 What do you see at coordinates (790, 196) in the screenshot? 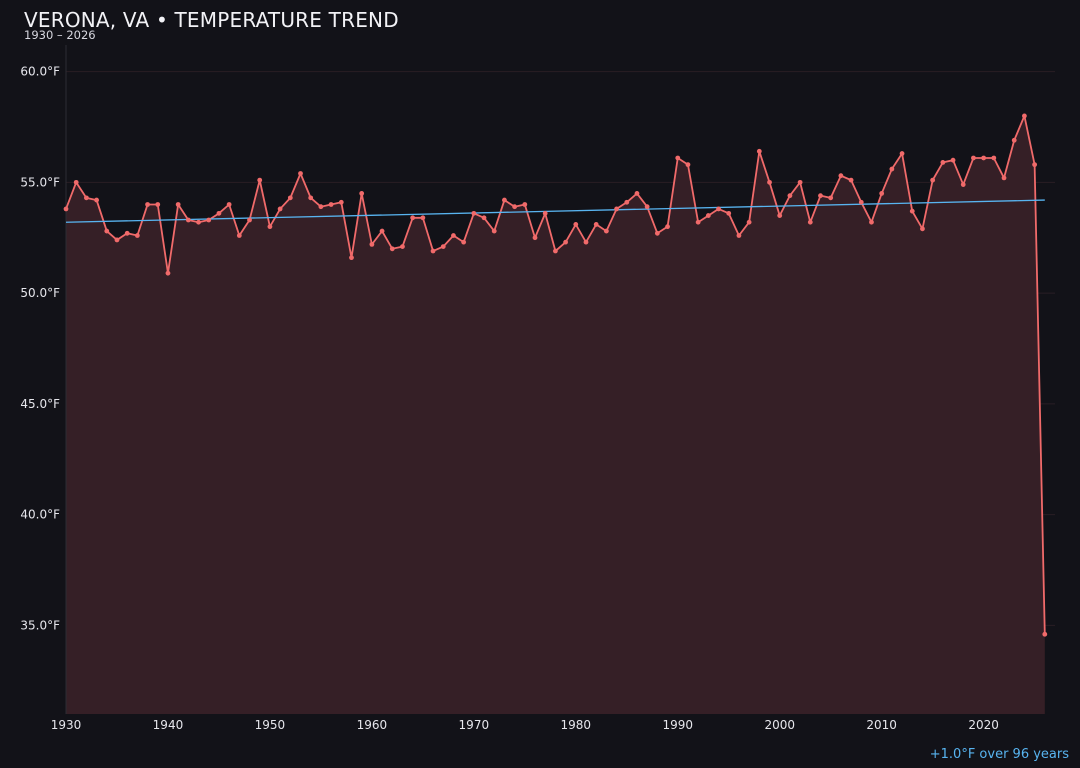
I see `data-point-2001` at bounding box center [790, 196].